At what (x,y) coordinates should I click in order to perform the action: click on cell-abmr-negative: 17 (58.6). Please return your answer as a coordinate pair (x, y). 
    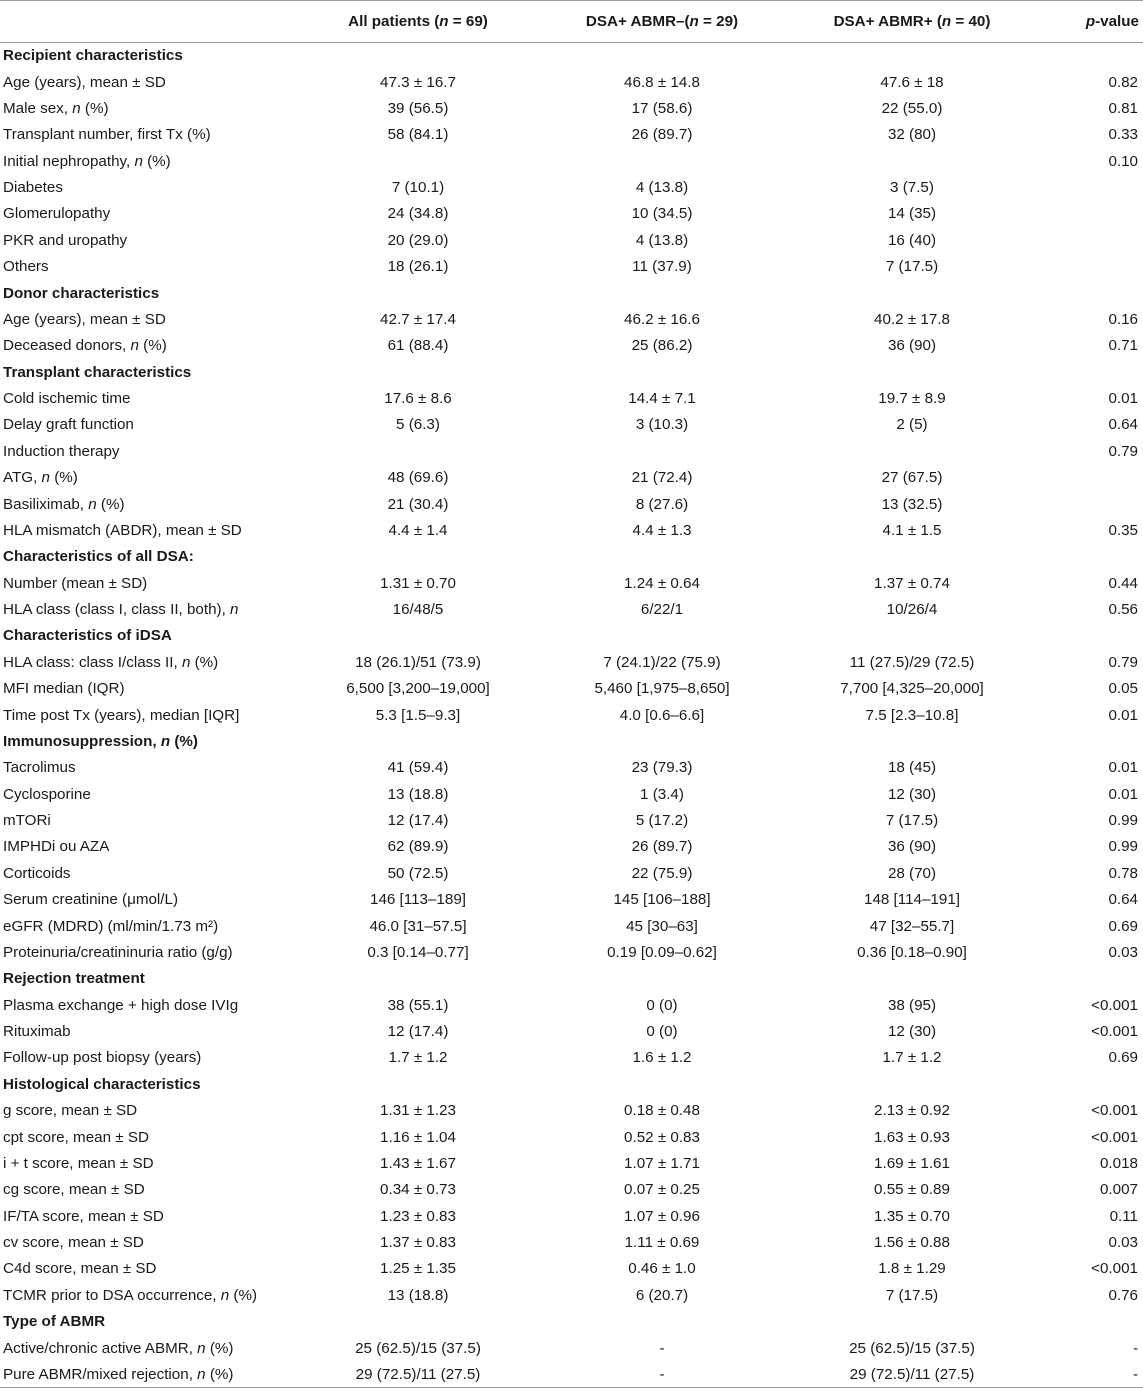
    Looking at the image, I should click on (662, 108).